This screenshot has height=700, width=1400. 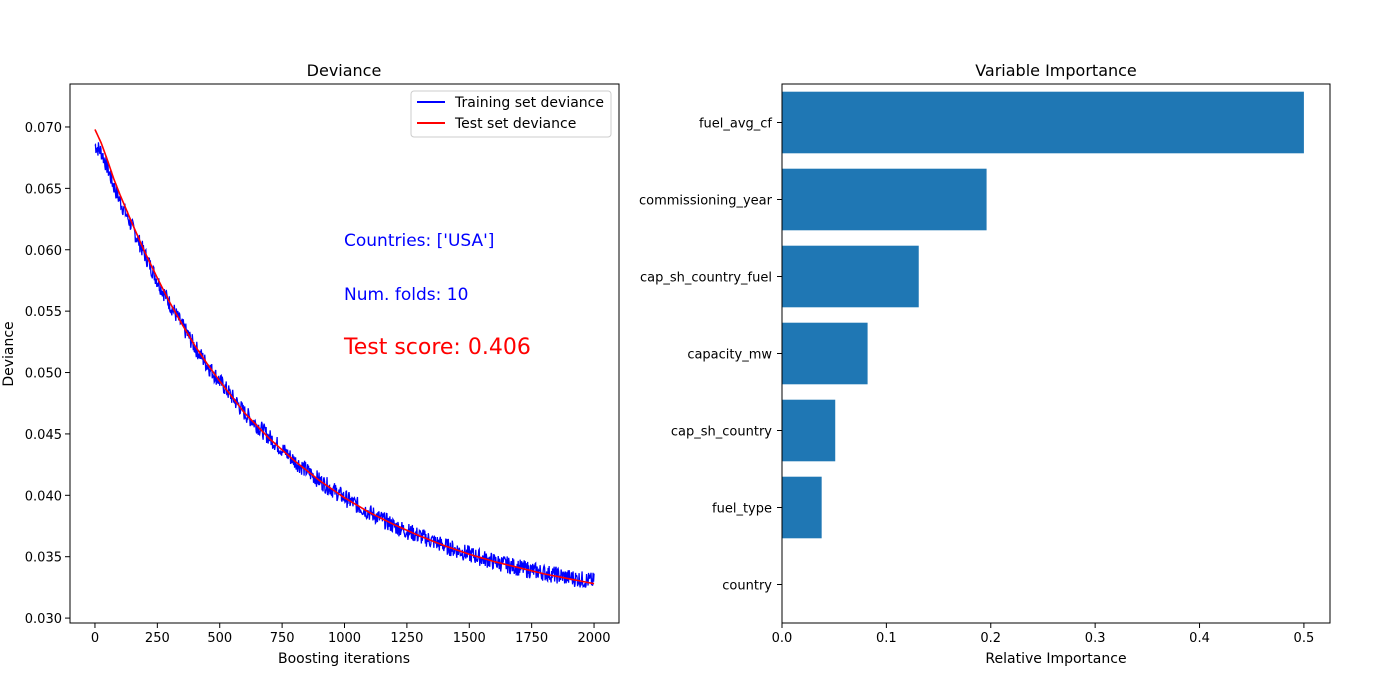 I want to click on x-tick-label: 1000, so click(x=344, y=638).